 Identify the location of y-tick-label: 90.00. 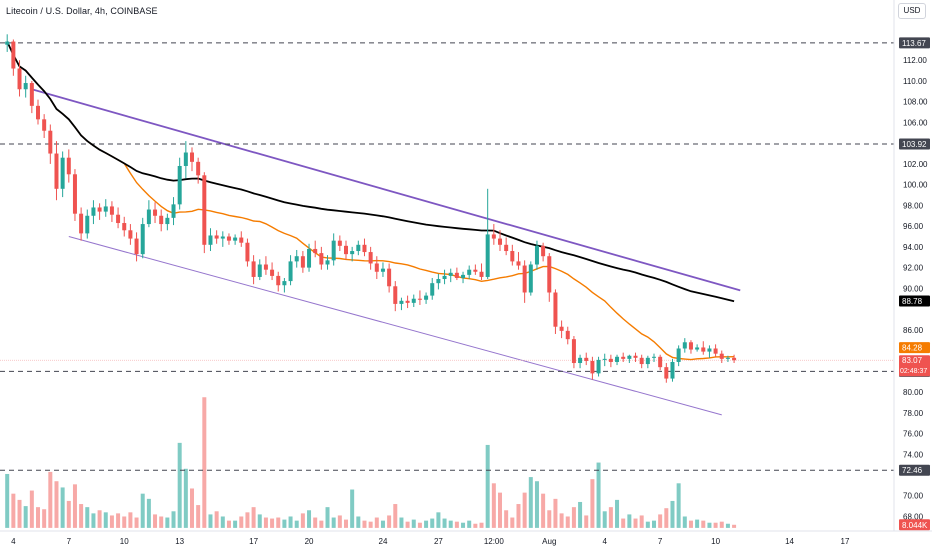
(913, 288).